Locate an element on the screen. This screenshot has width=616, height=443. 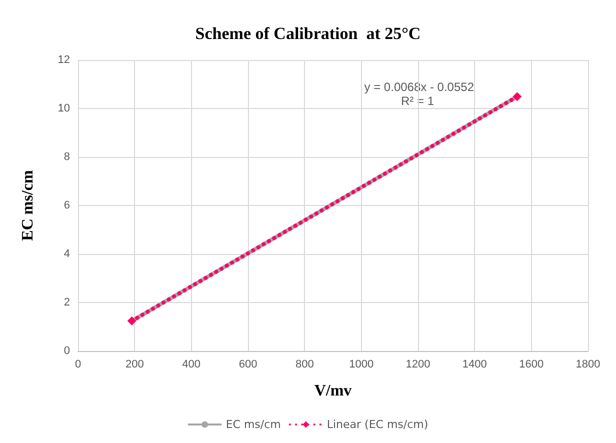
y-tick-label: 10 is located at coordinates (64, 108).